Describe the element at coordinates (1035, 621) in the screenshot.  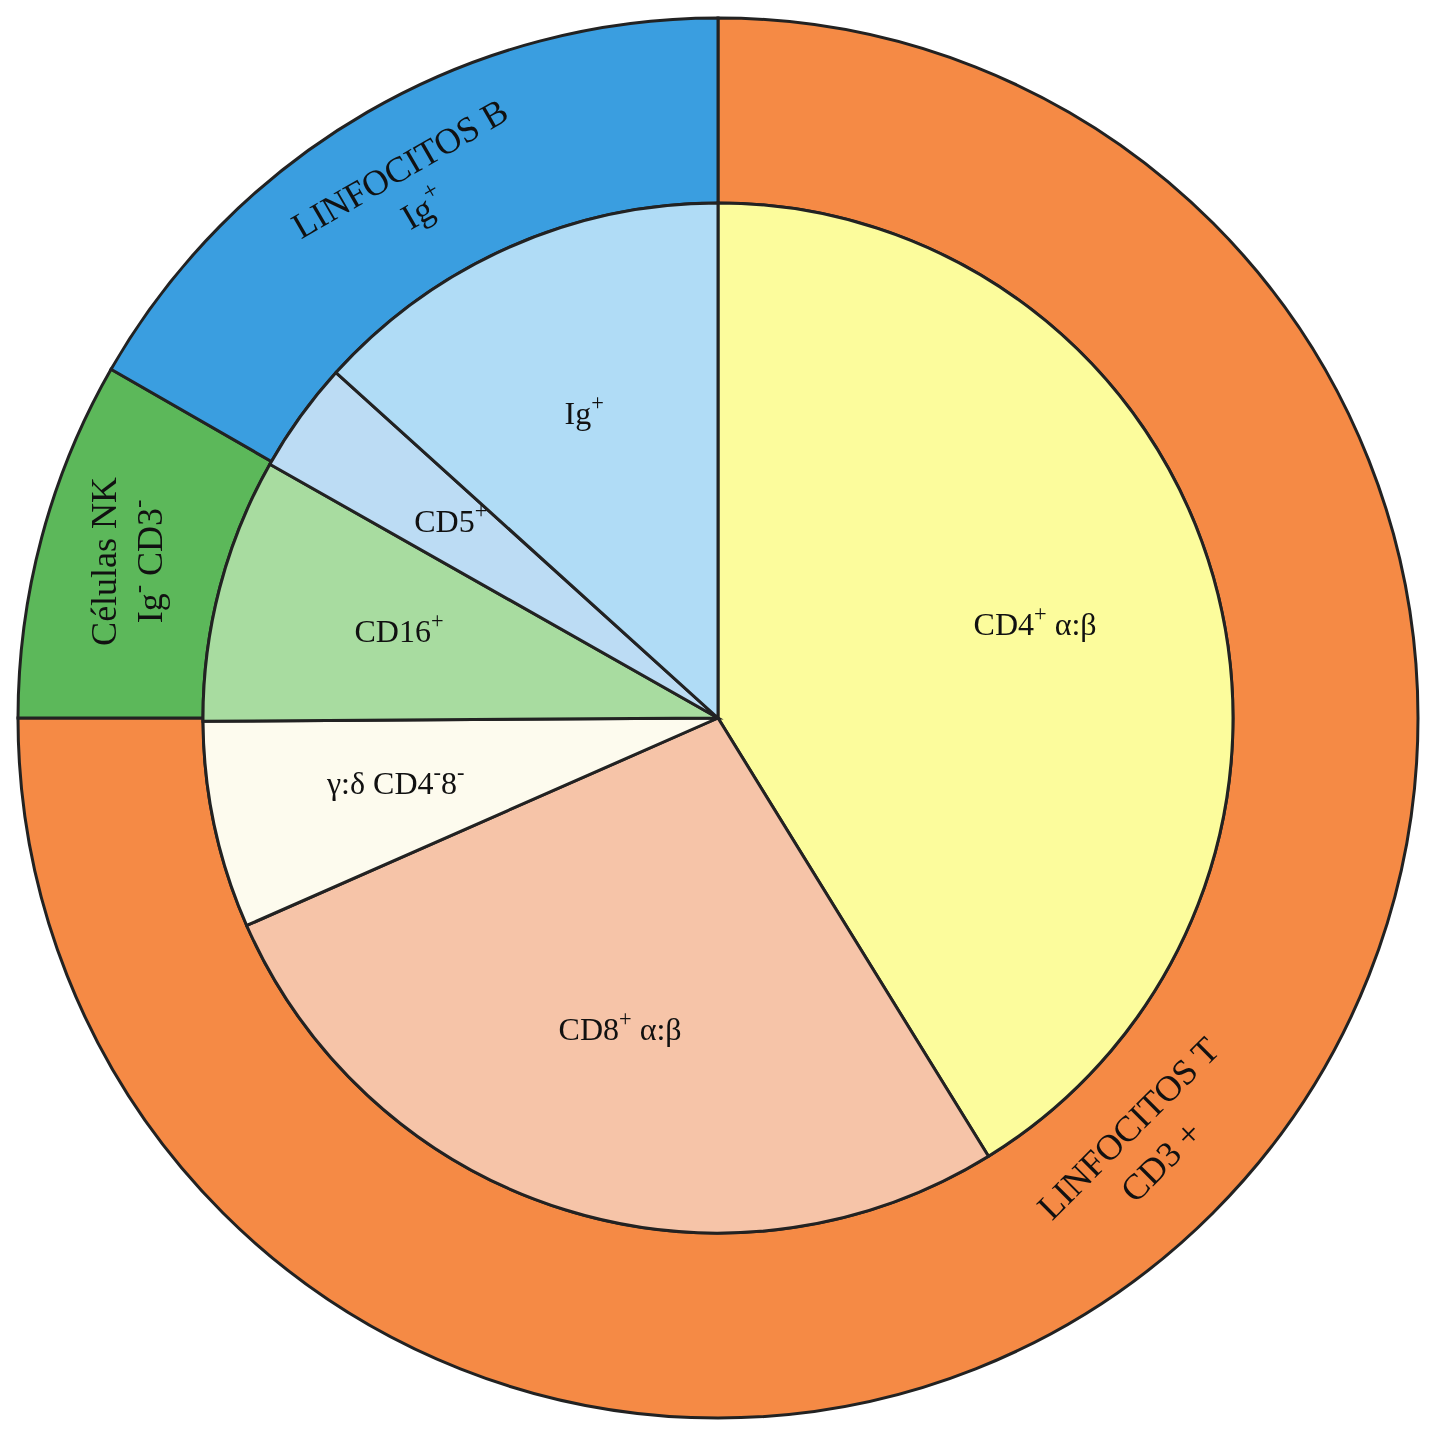
I see `slice-label: CD4$^{+}$ α:β` at that location.